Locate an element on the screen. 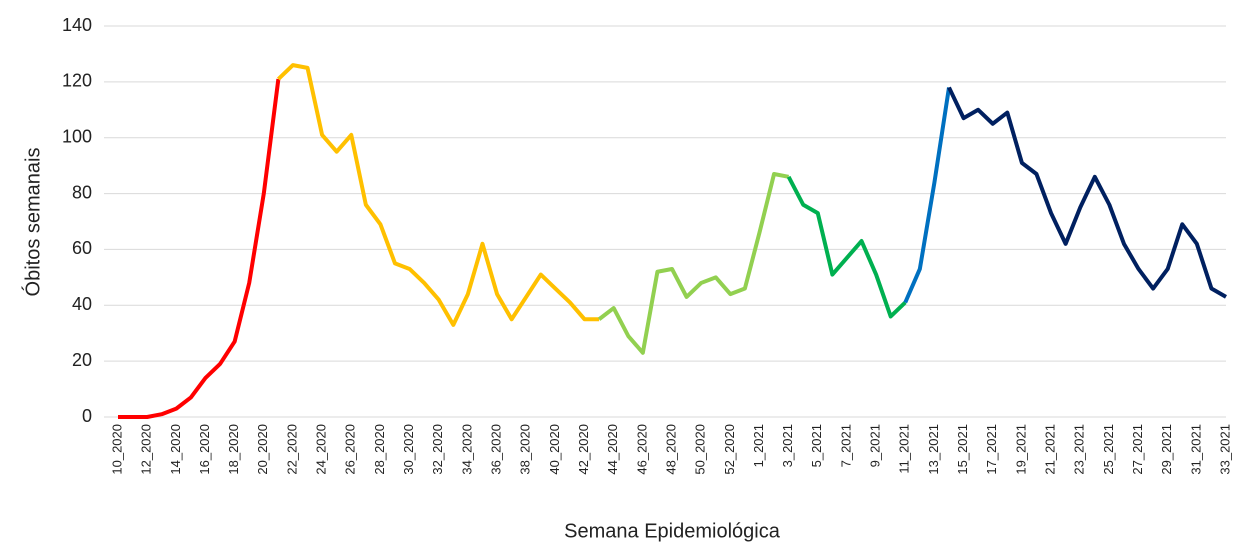 Image resolution: width=1244 pixels, height=545 pixels. x-tick-label: 20_2020 is located at coordinates (262, 449).